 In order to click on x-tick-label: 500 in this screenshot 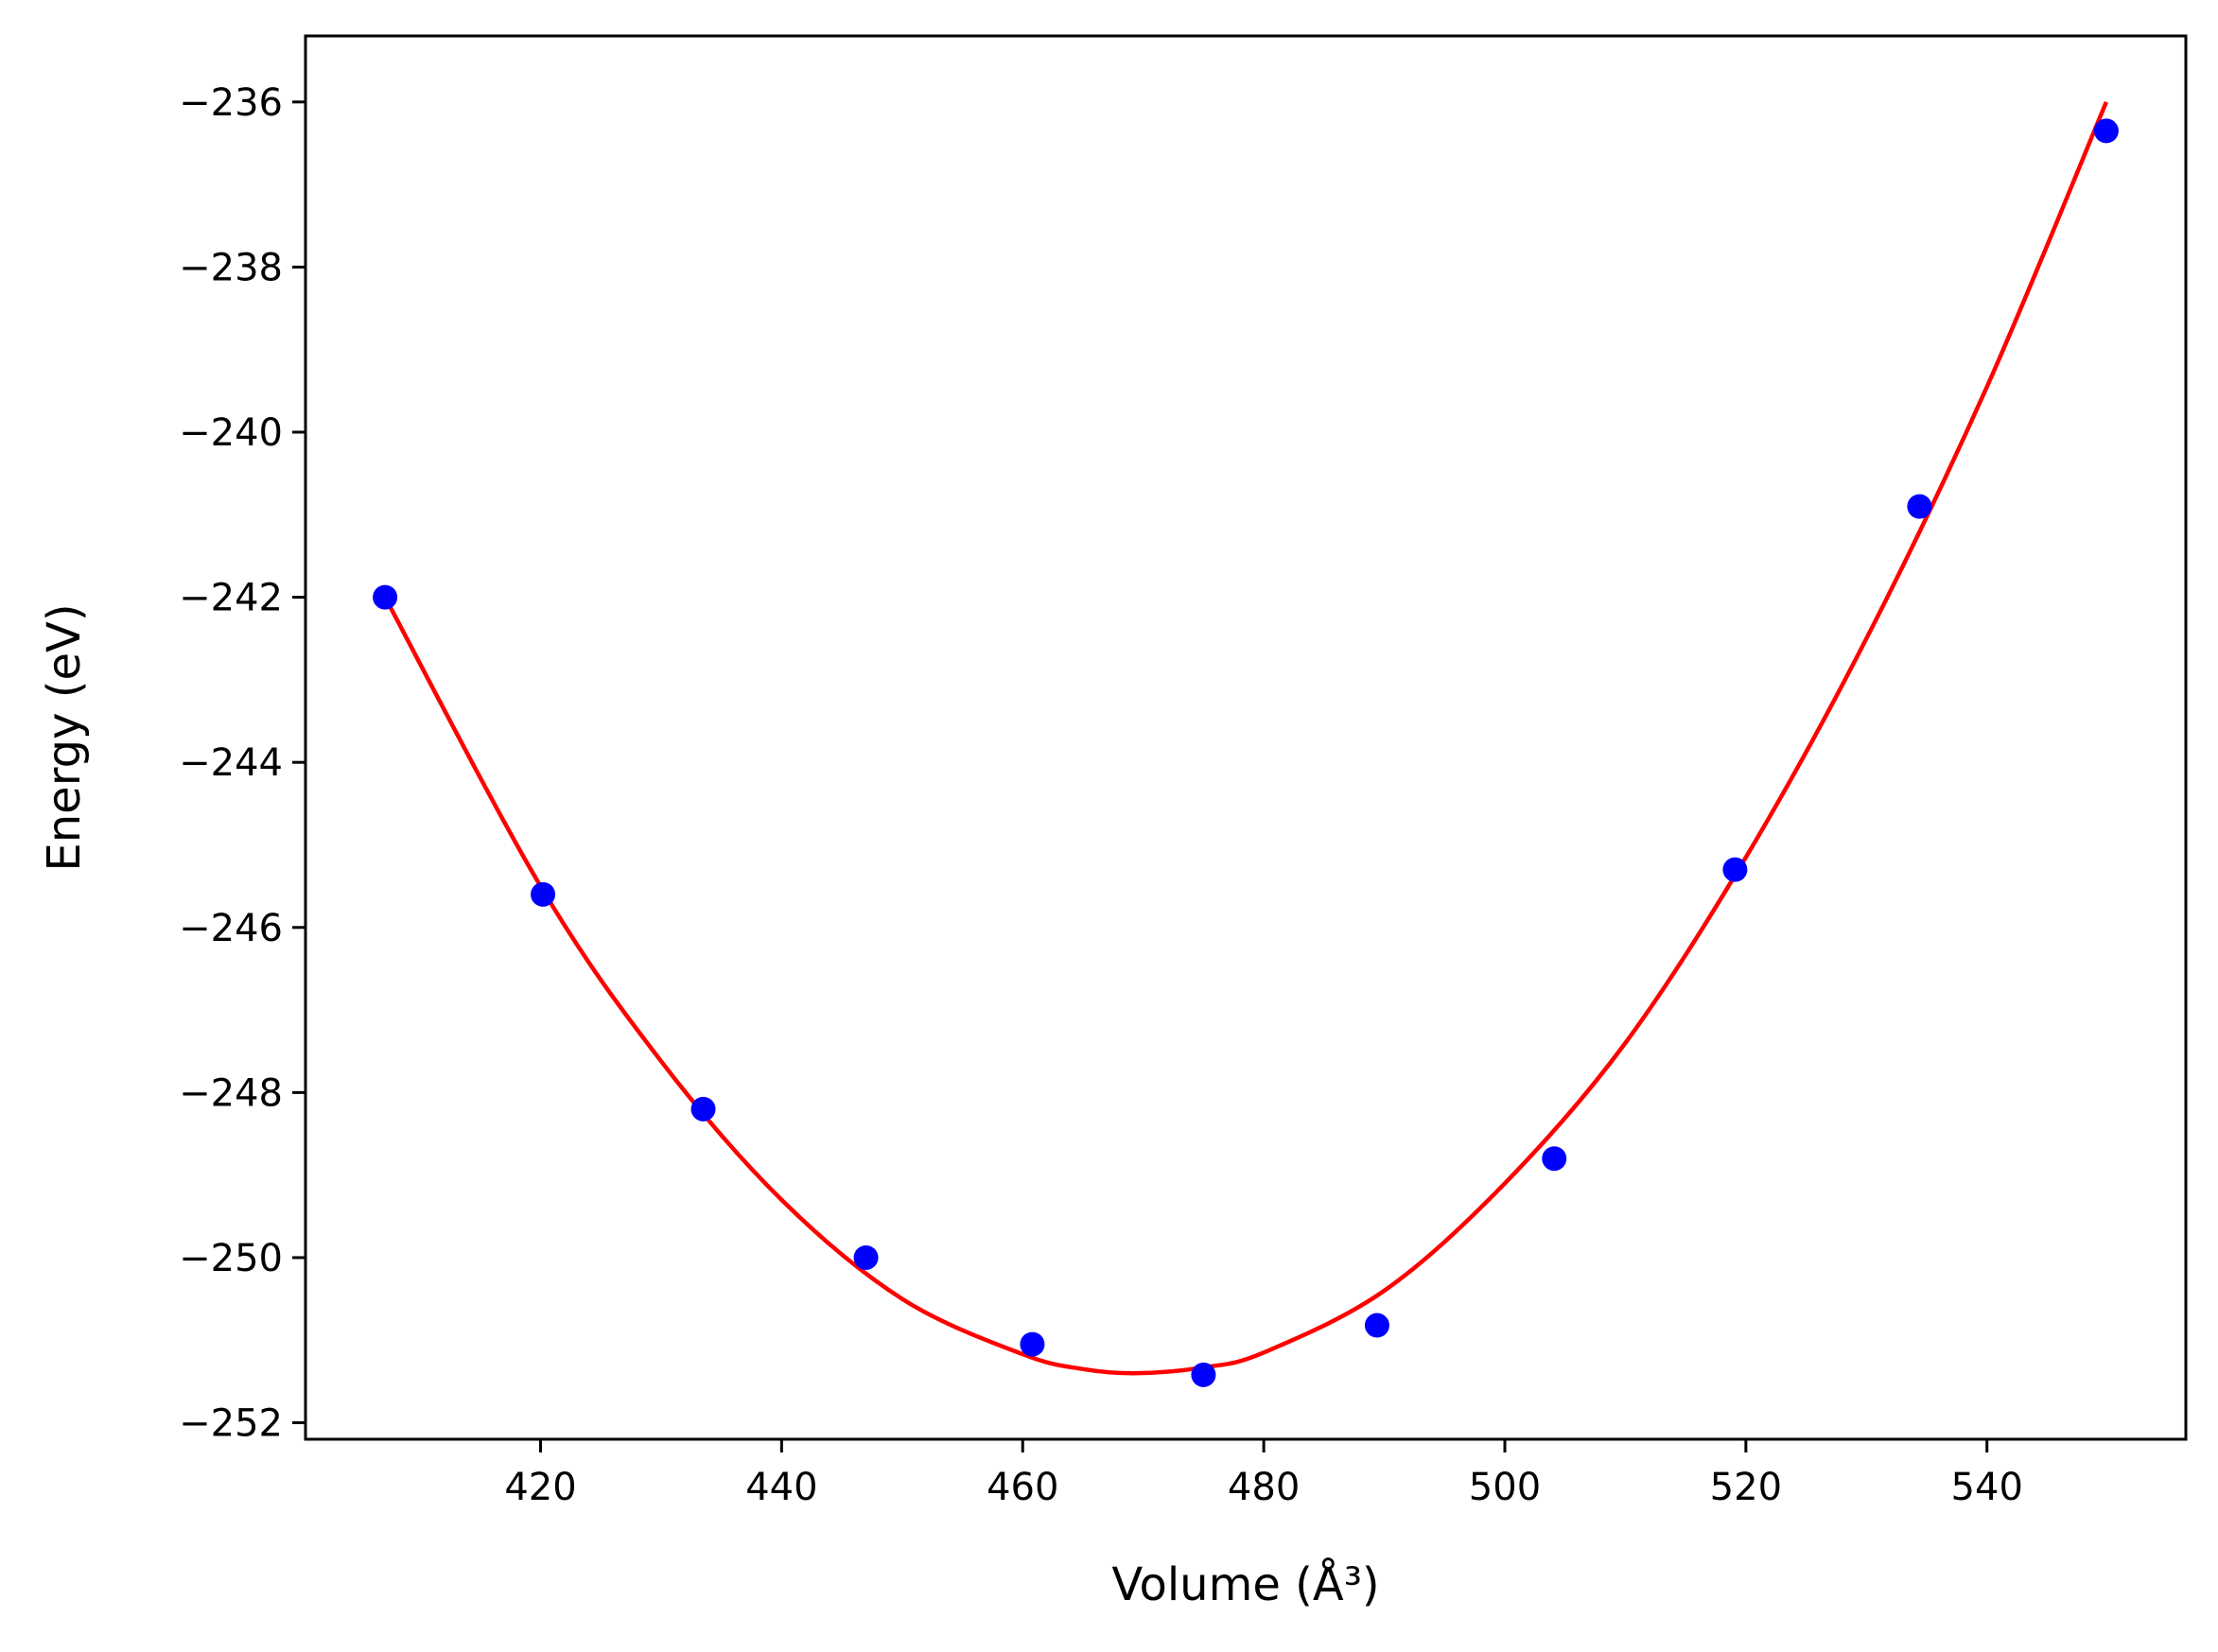, I will do `click(1505, 1488)`.